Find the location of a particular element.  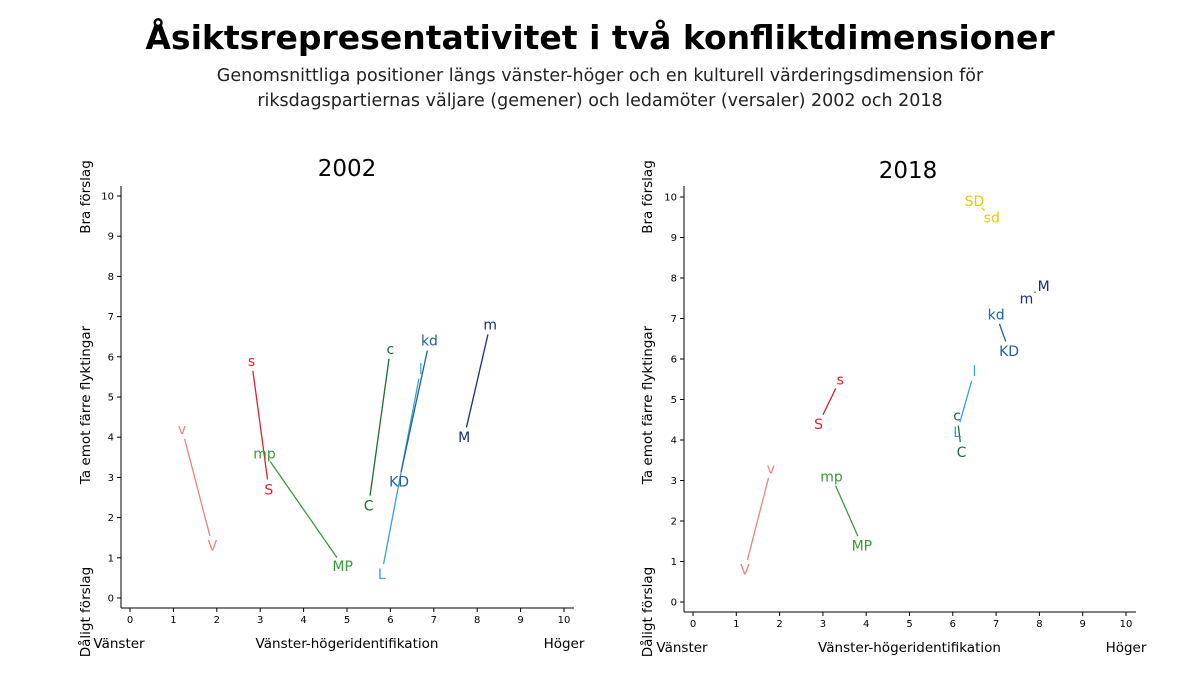

x-tick-label: 2 is located at coordinates (779, 624).